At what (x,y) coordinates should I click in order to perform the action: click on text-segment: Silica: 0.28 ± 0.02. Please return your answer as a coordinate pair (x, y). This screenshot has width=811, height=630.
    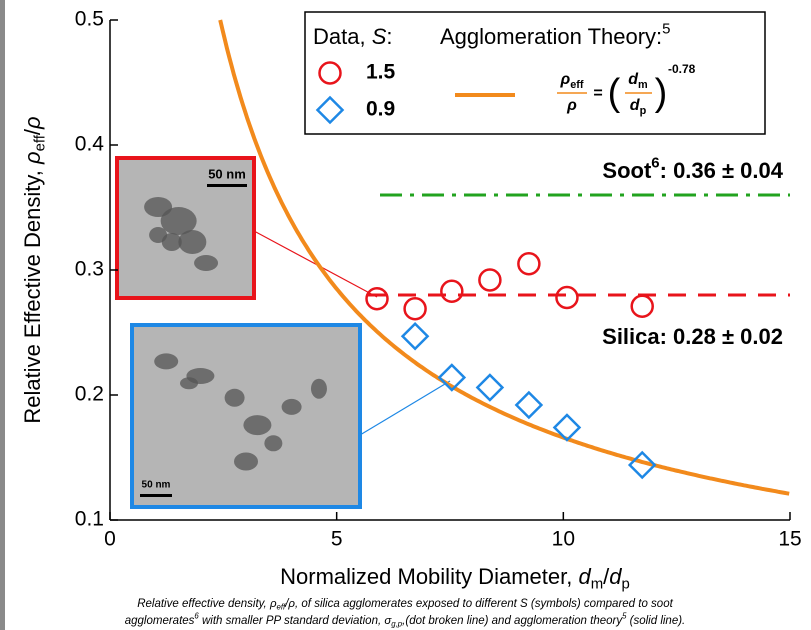
    Looking at the image, I should click on (692, 336).